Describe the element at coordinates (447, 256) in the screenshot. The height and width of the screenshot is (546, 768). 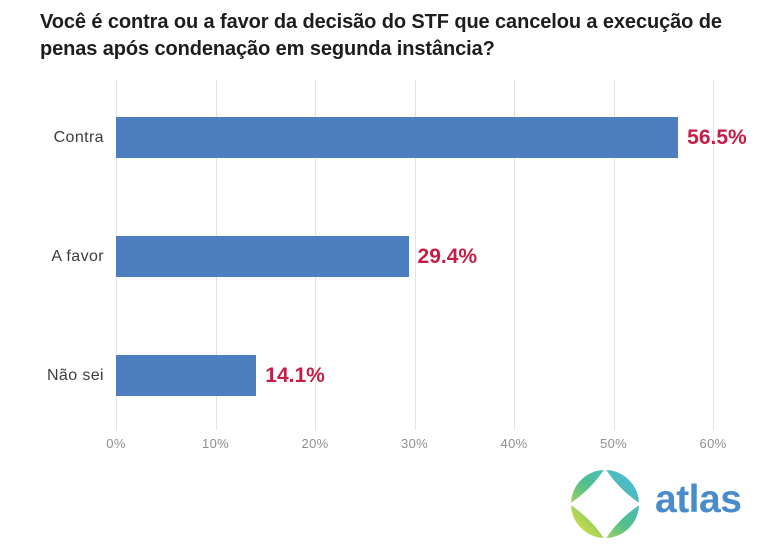
I see `bar-value-label: 29.4%` at that location.